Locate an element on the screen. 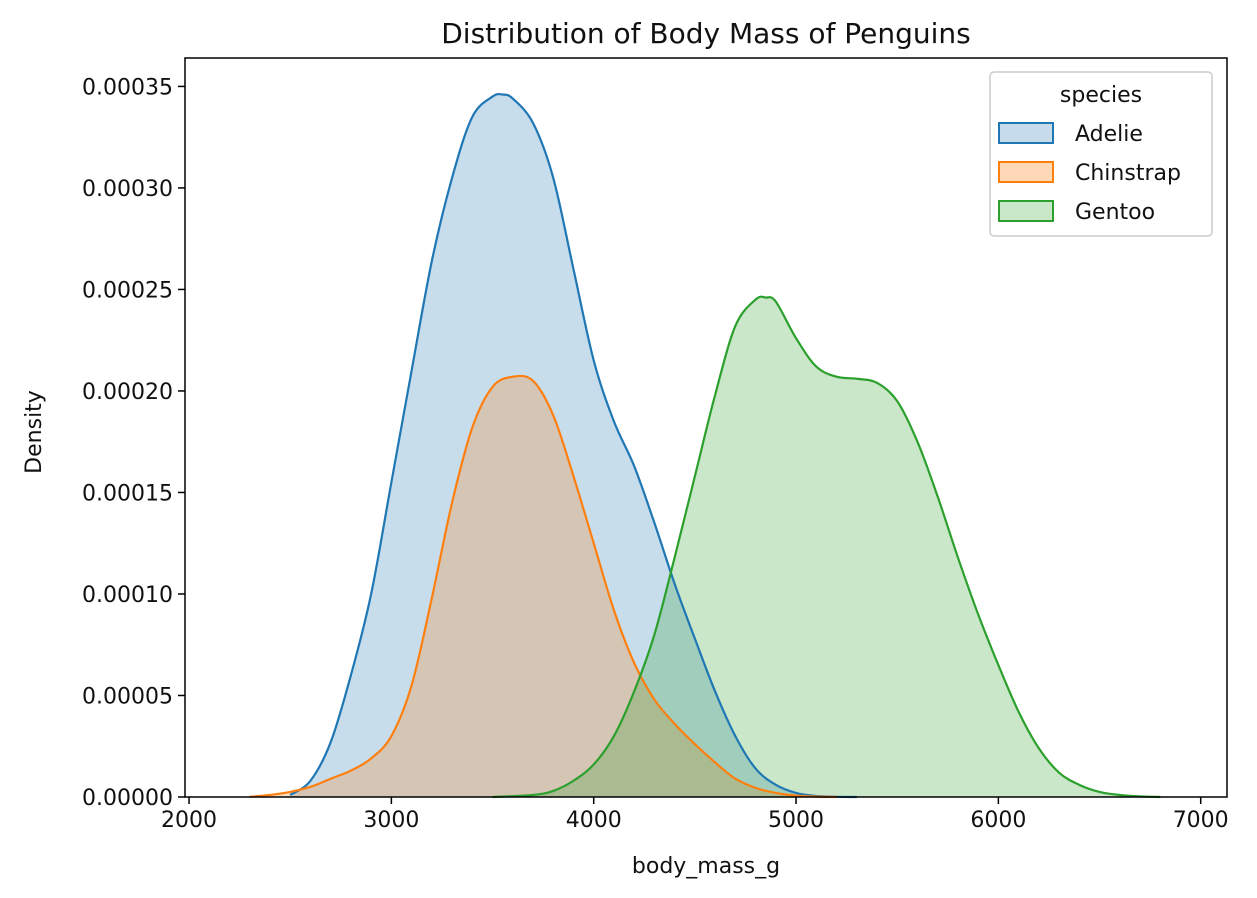  legend-box is located at coordinates (1101, 154).